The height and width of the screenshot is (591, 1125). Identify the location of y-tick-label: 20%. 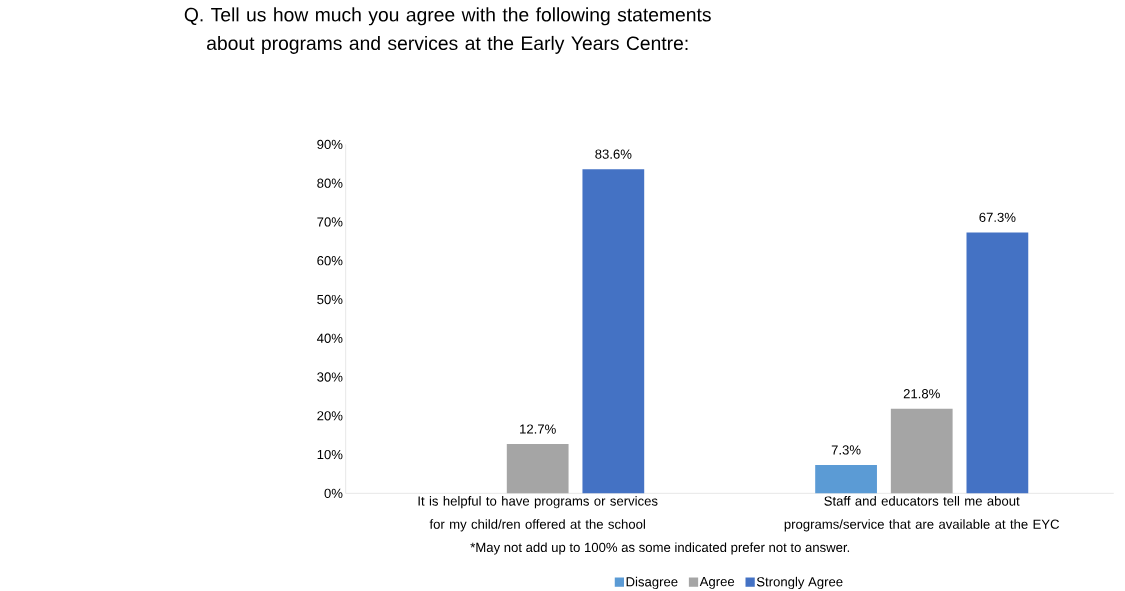
(330, 416).